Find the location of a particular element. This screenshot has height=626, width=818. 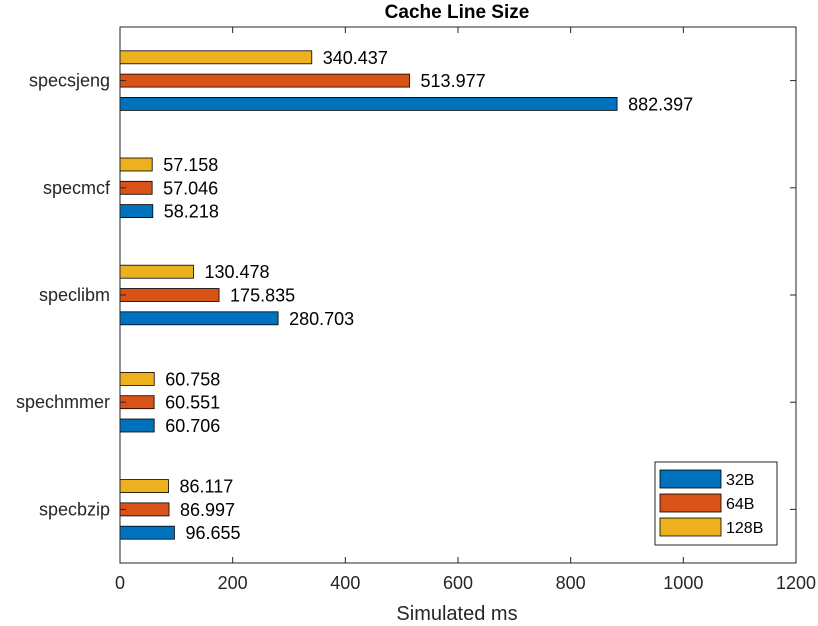

legend-label-32B: 32B is located at coordinates (740, 480).